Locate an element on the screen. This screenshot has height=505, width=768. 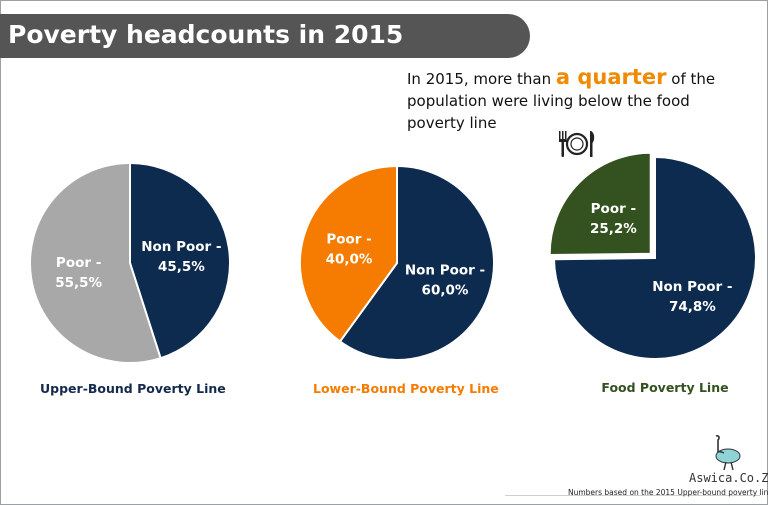
callout-highlight: a quarter is located at coordinates (611, 77).